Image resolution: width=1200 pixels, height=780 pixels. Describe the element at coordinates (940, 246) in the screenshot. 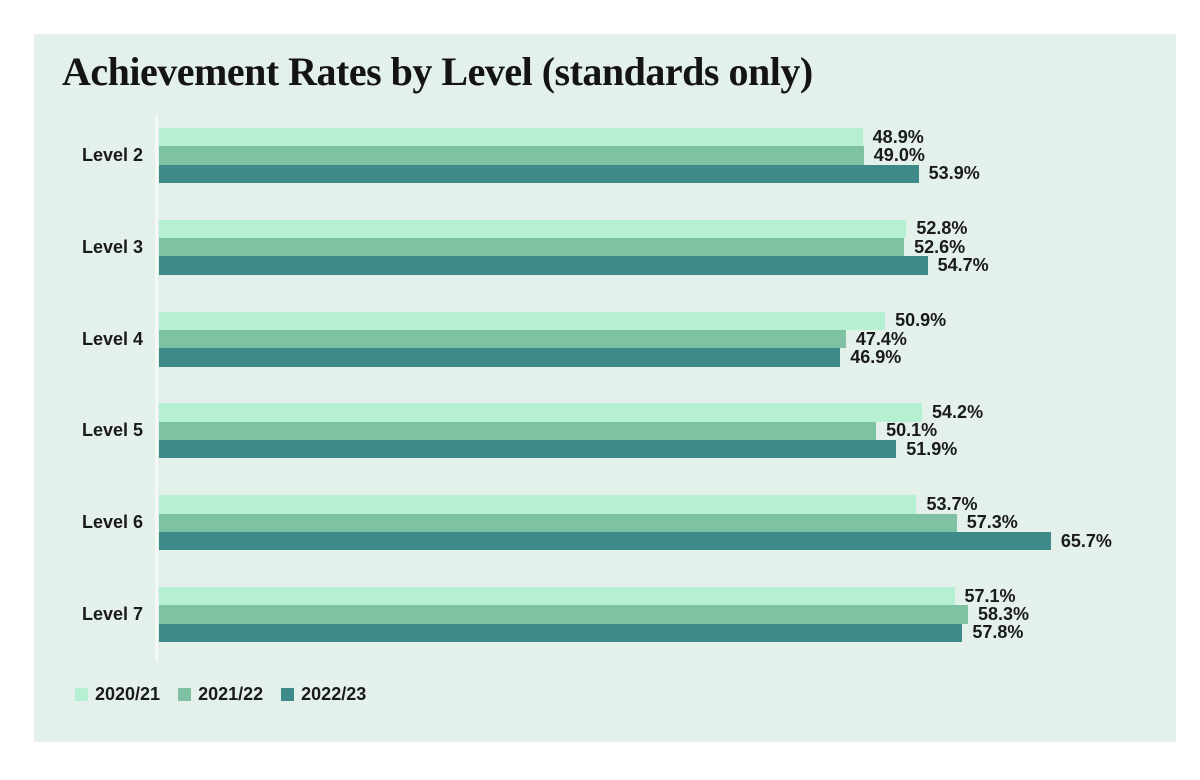

I see `value-label-2021-22-level-3: 52.6%` at that location.